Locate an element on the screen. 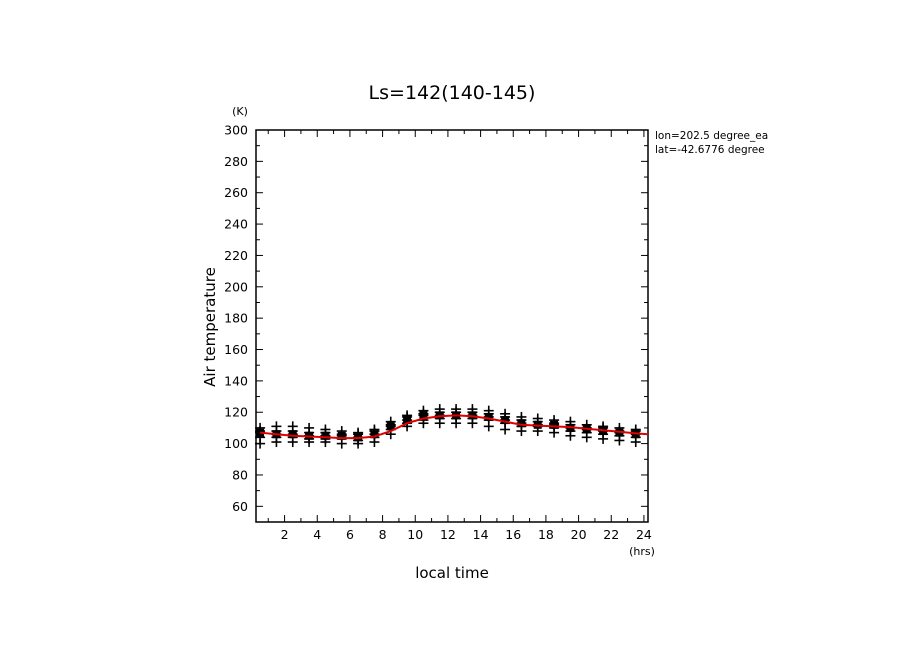 The height and width of the screenshot is (654, 904). y-tick-label: 80 is located at coordinates (240, 474).